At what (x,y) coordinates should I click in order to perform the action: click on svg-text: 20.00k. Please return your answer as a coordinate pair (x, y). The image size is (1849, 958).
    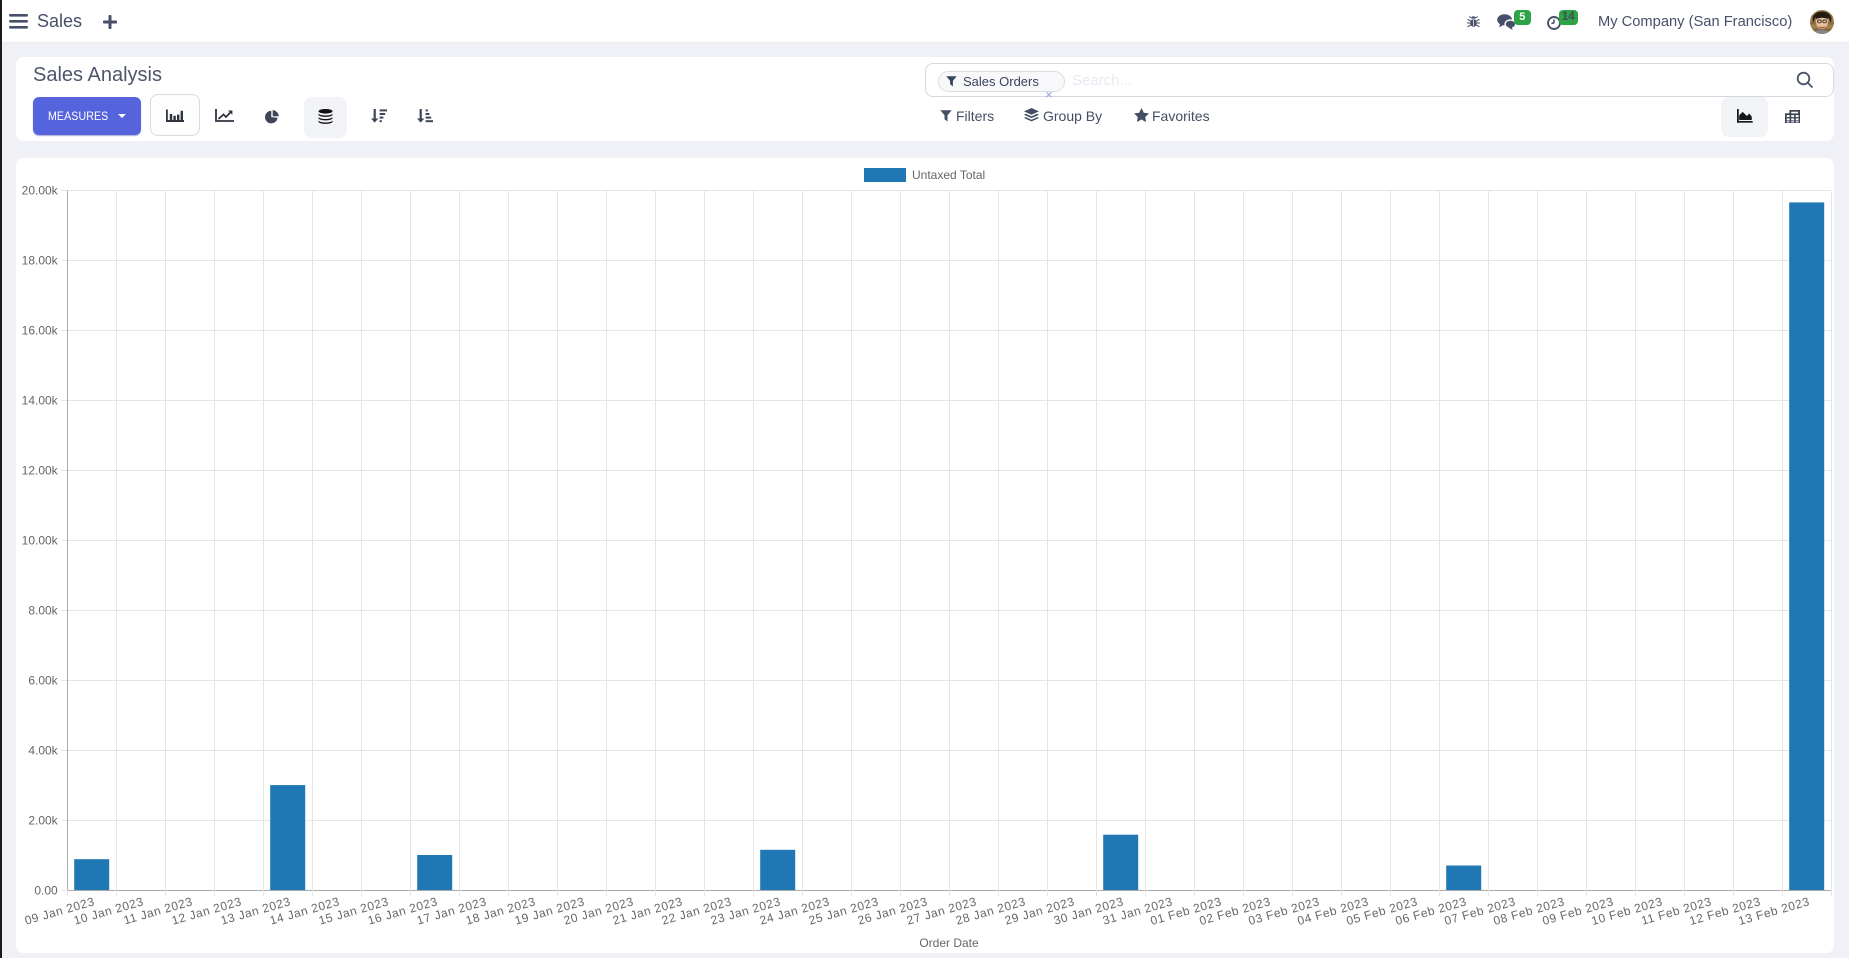
    Looking at the image, I should click on (40, 191).